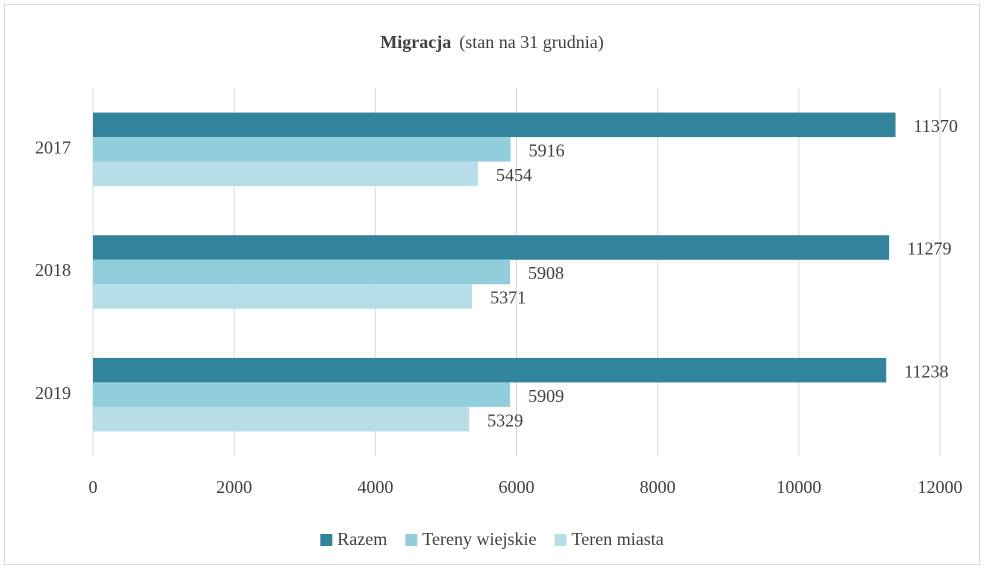  Describe the element at coordinates (546, 396) in the screenshot. I see `data-label: 5909` at that location.